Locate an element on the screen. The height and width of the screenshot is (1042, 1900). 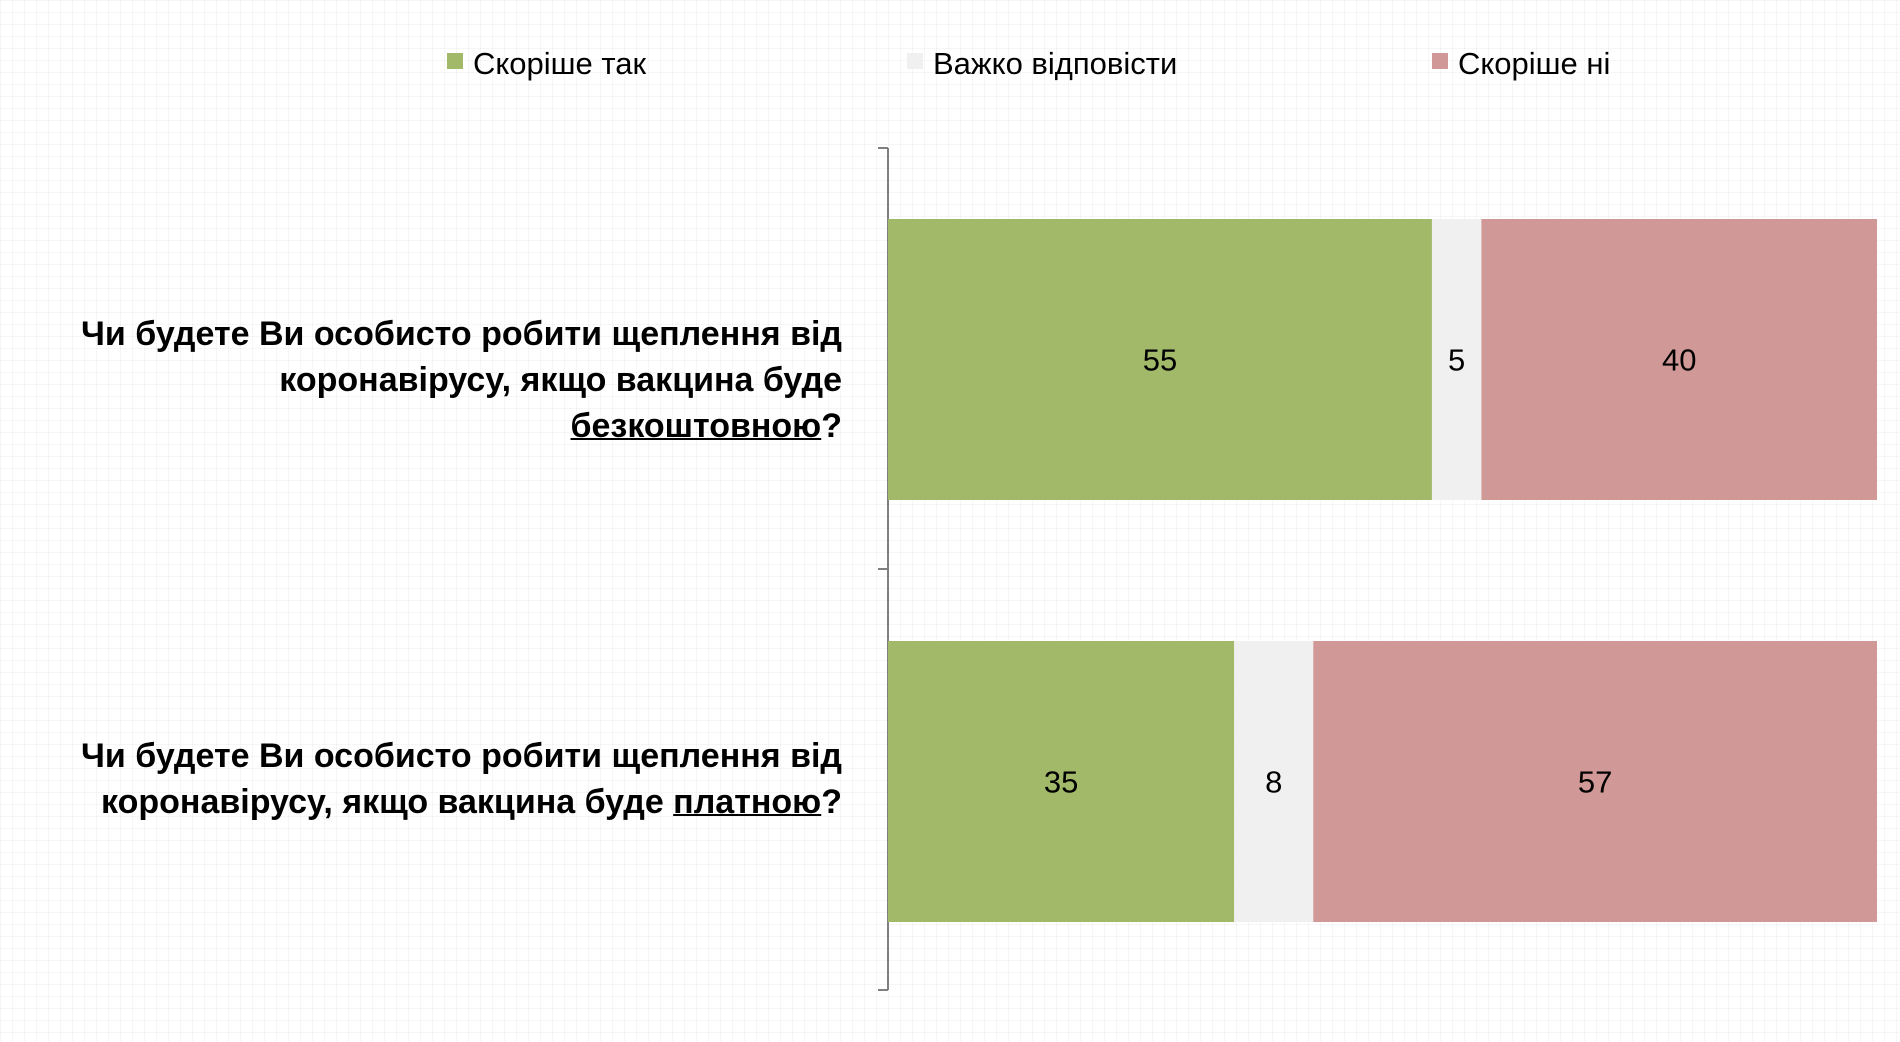
data-label: 55 is located at coordinates (1160, 360).